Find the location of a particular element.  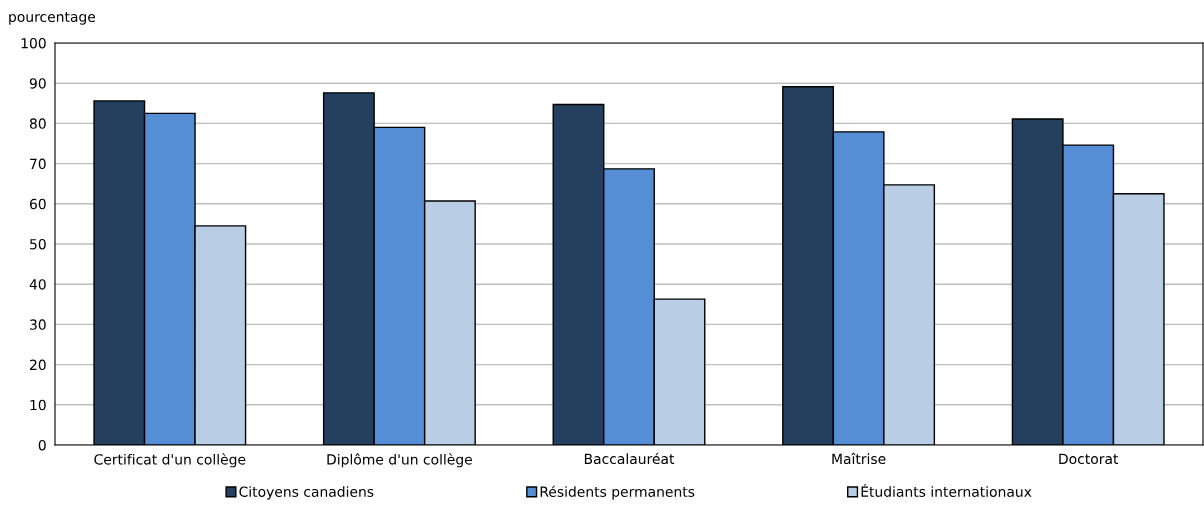

y-tick-label: 90 is located at coordinates (37, 83).